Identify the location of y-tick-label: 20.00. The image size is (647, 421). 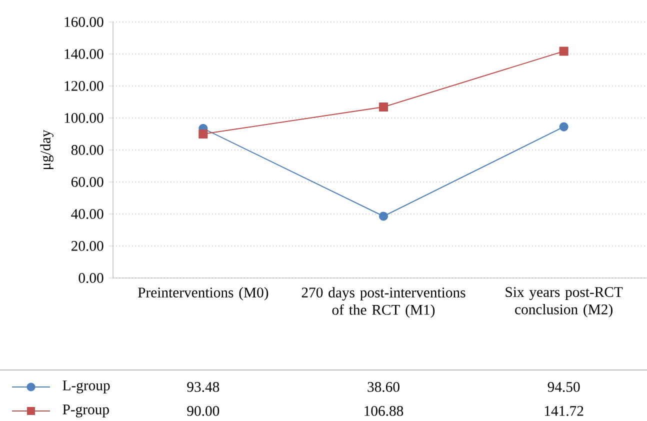
(88, 246).